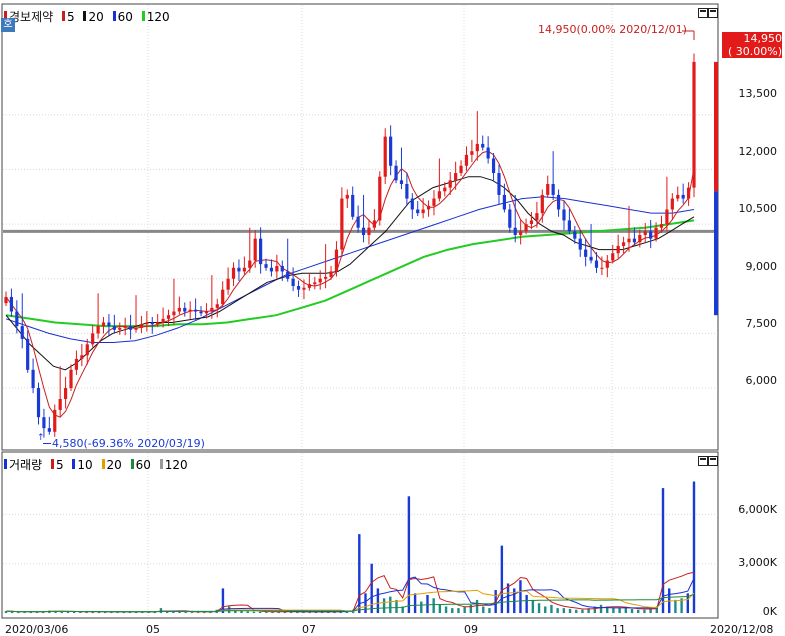  Describe the element at coordinates (37, 629) in the screenshot. I see `date-axis-label: 2020/03/06` at that location.